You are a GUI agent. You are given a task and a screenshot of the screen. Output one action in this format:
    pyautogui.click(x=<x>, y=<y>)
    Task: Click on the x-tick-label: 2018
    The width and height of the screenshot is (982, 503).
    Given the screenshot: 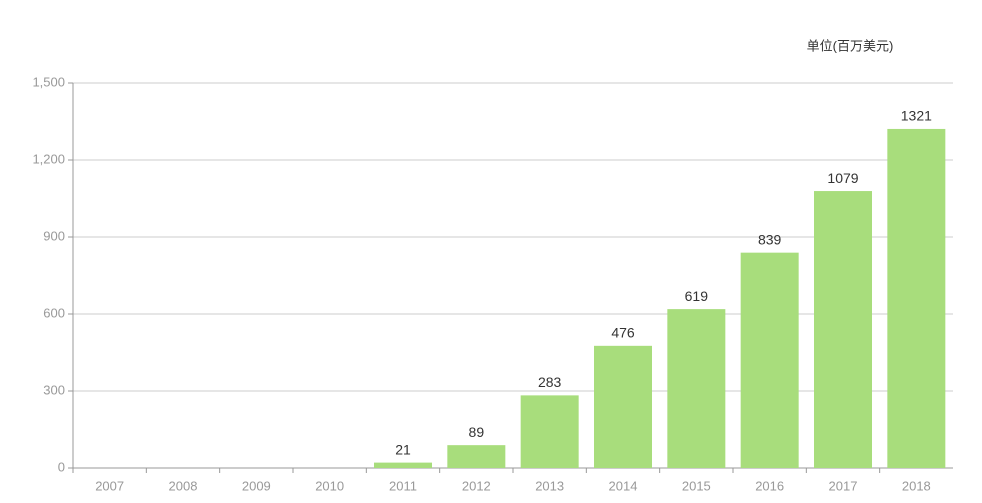 What is the action you would take?
    pyautogui.click(x=916, y=485)
    